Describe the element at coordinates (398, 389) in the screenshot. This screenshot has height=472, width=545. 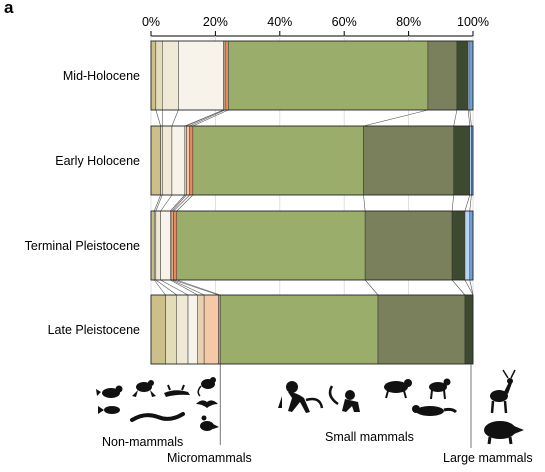
I see `agouti-icon` at that location.